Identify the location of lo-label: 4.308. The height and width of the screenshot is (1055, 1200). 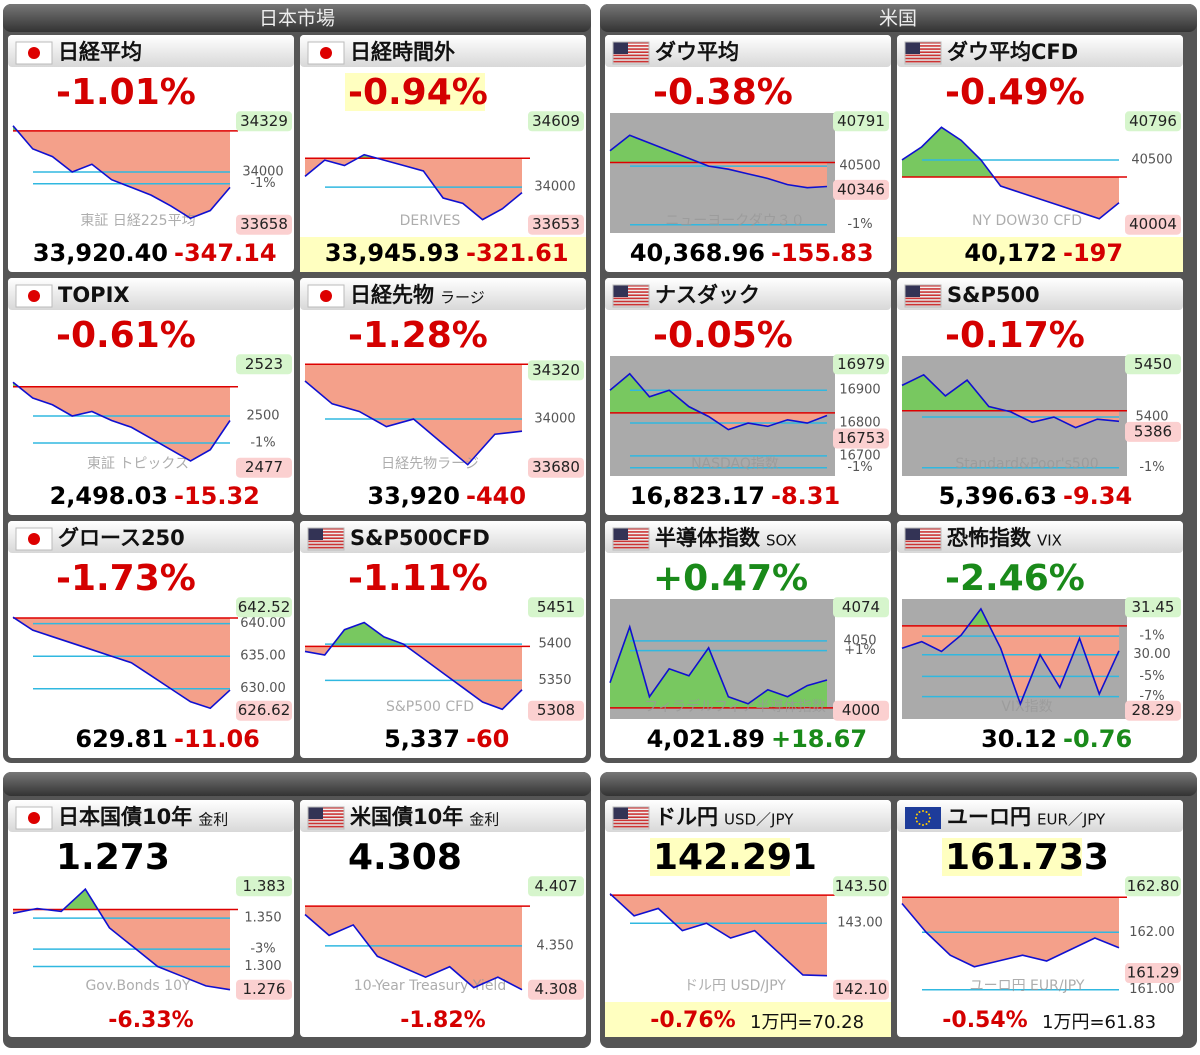
(556, 989).